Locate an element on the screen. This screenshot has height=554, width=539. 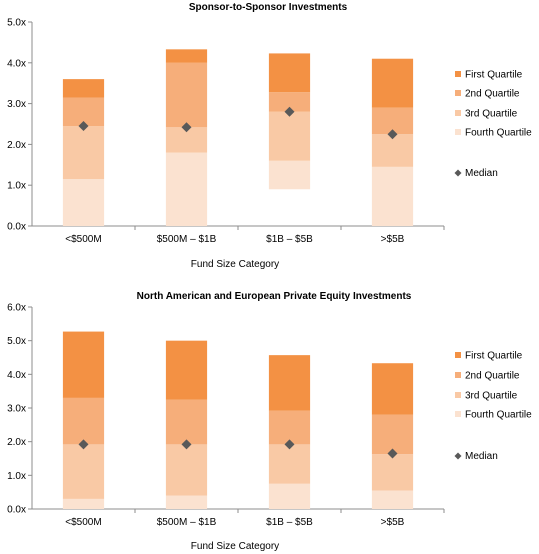
y-tick-label: 6.0x is located at coordinates (16, 308).